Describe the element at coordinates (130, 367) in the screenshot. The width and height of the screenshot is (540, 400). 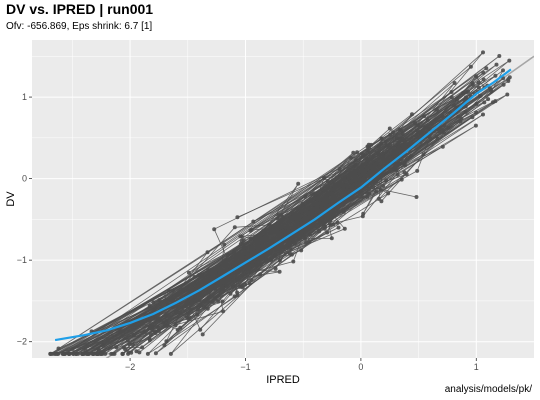
I see `x-tick-label: −2` at that location.